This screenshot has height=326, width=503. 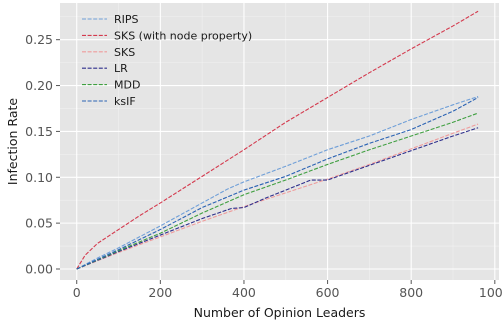 What do you see at coordinates (244, 292) in the screenshot?
I see `x-tick-label: 400` at bounding box center [244, 292].